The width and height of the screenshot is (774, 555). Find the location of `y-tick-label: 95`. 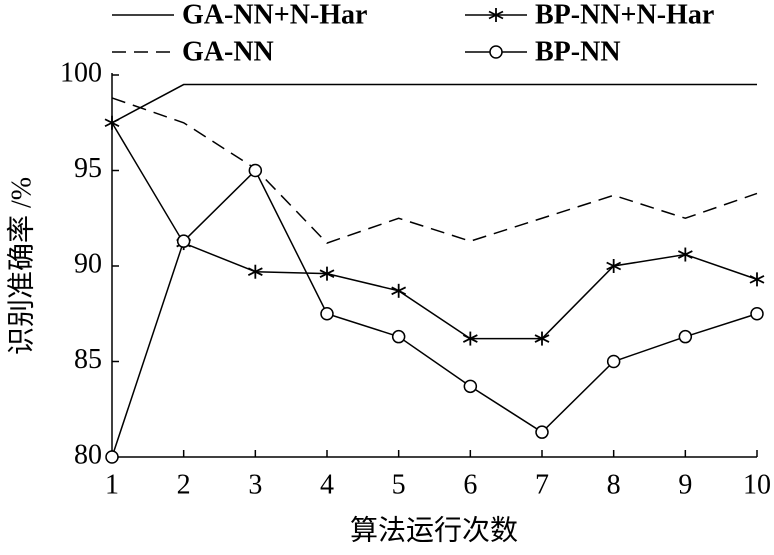

y-tick-label: 95 is located at coordinates (88, 168).